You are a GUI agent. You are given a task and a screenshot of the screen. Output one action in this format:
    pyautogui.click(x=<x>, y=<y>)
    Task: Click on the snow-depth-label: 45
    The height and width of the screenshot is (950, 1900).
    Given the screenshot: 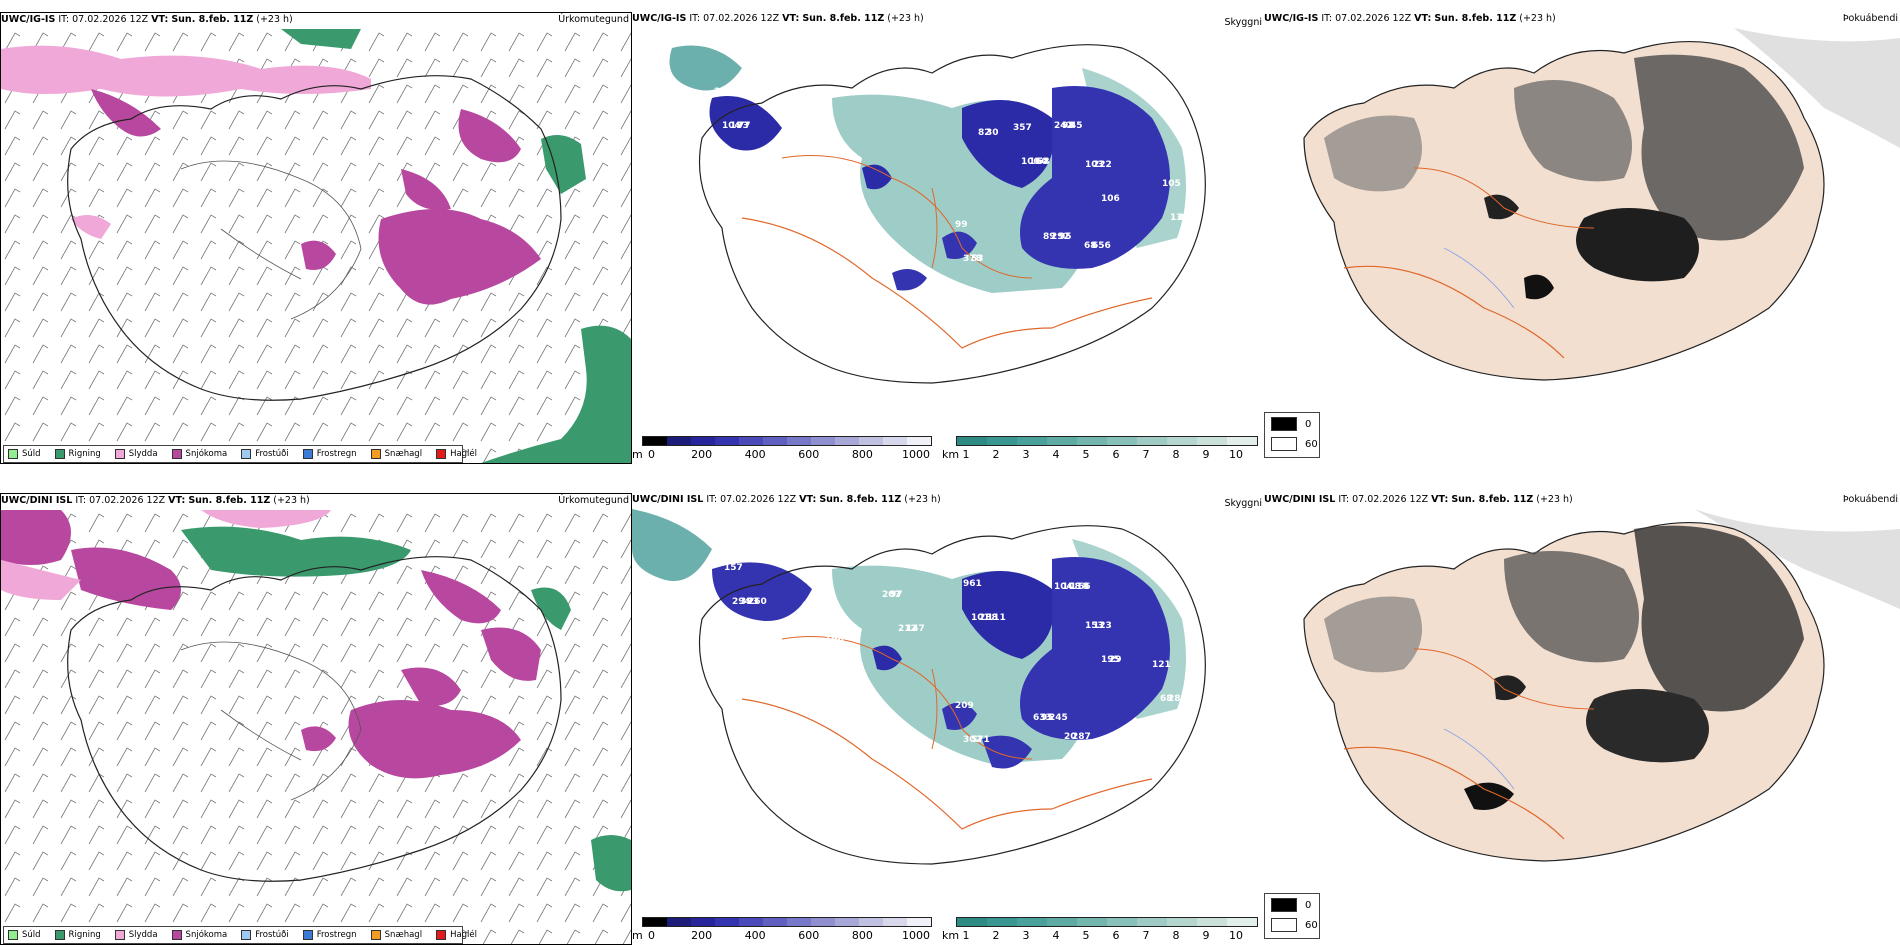 What is the action you would take?
    pyautogui.click(x=1076, y=126)
    